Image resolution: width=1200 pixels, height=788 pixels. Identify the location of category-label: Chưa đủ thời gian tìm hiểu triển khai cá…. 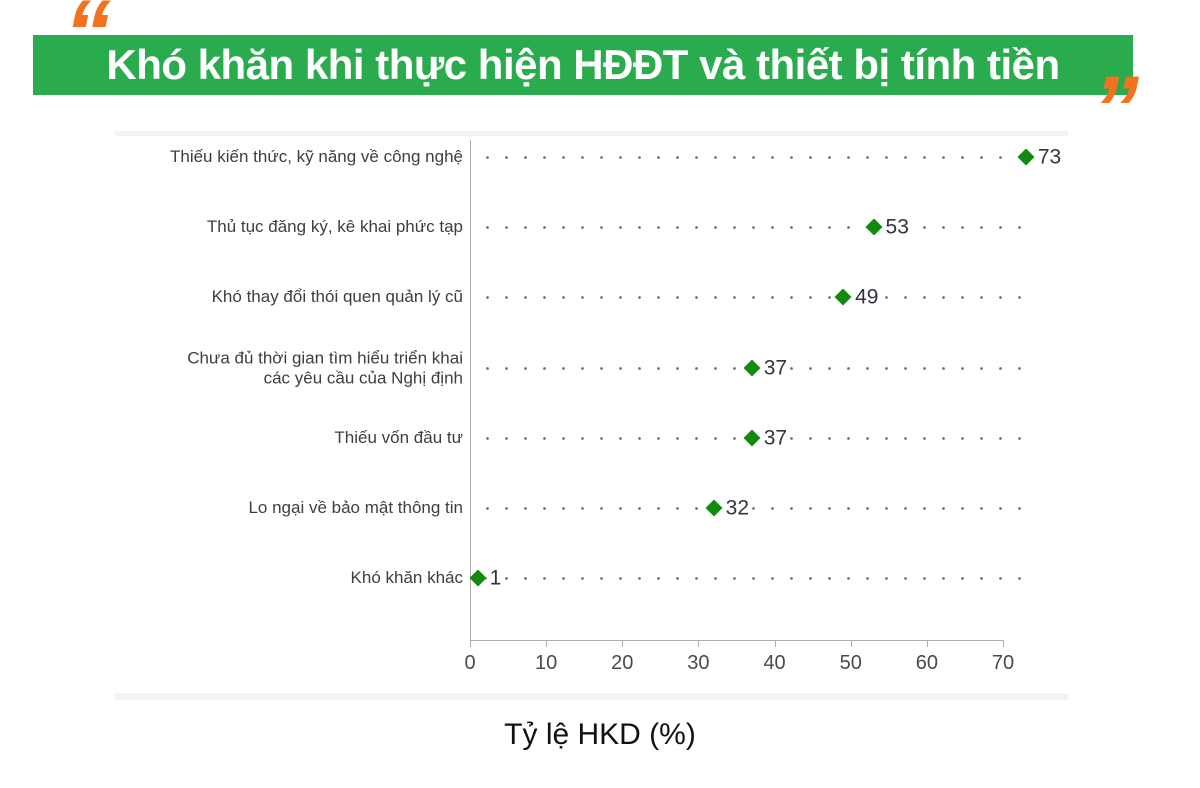
(325, 367).